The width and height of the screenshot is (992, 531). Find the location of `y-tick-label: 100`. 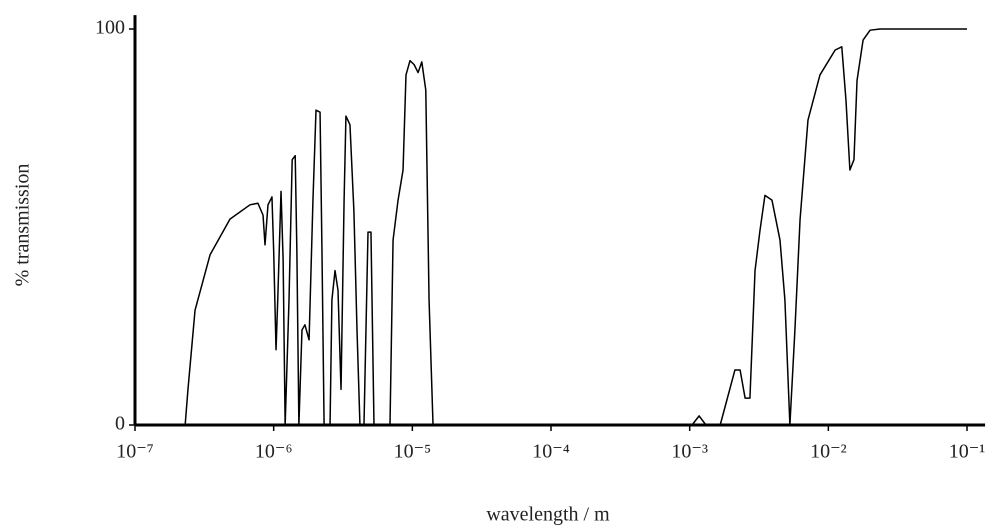

y-tick-label: 100 is located at coordinates (110, 28).